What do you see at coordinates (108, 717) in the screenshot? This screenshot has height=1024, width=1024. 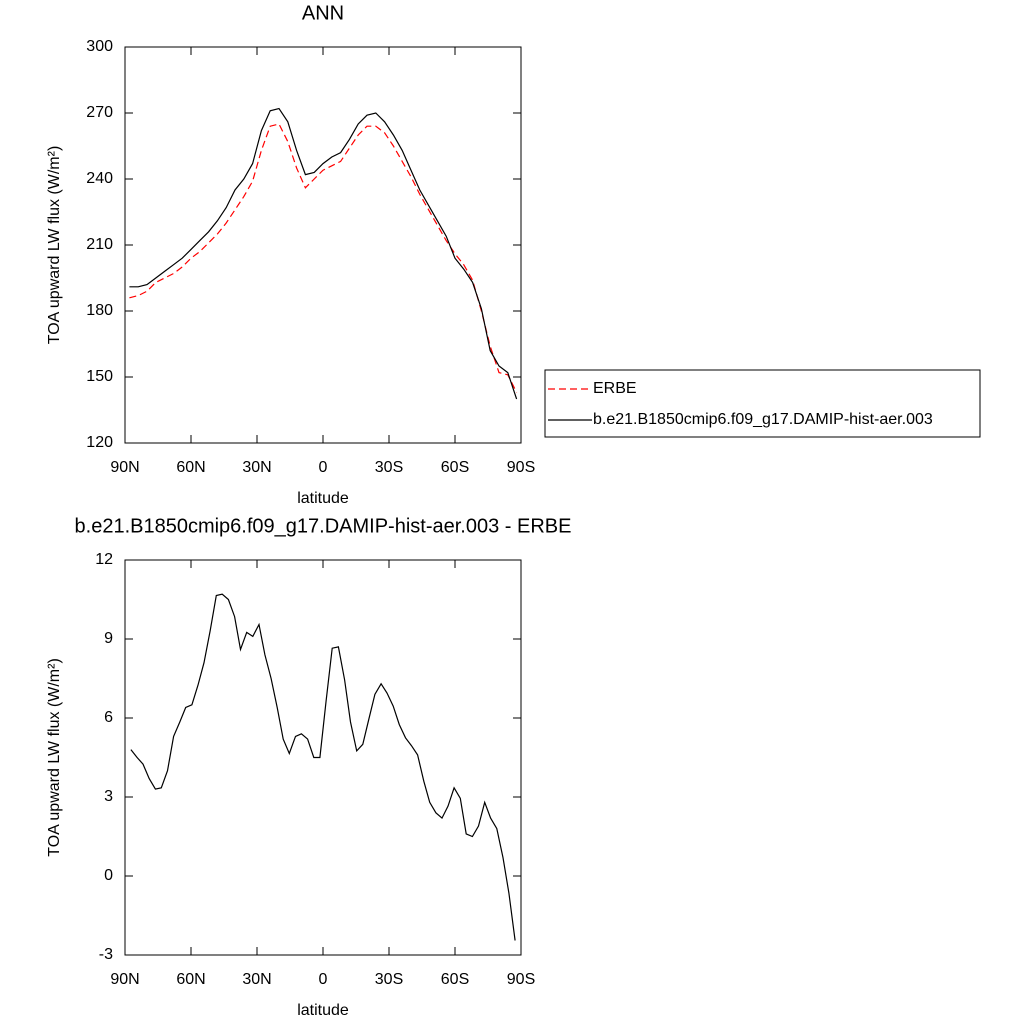 I see `y-tick-label: 6` at bounding box center [108, 717].